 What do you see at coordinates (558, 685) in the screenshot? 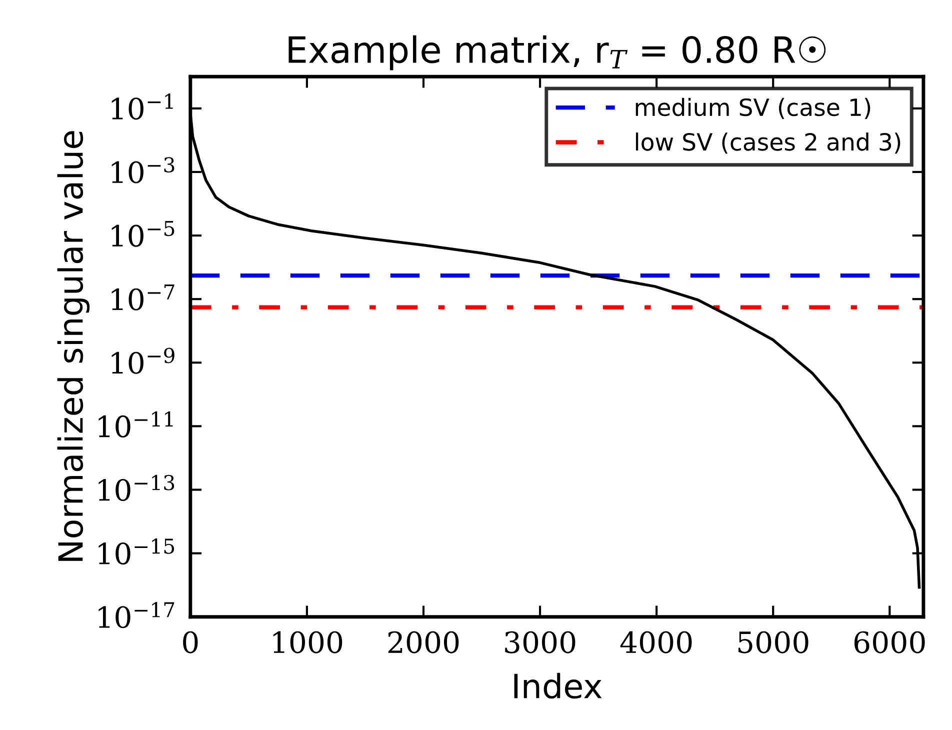
I see `x-axis-title: Index` at bounding box center [558, 685].